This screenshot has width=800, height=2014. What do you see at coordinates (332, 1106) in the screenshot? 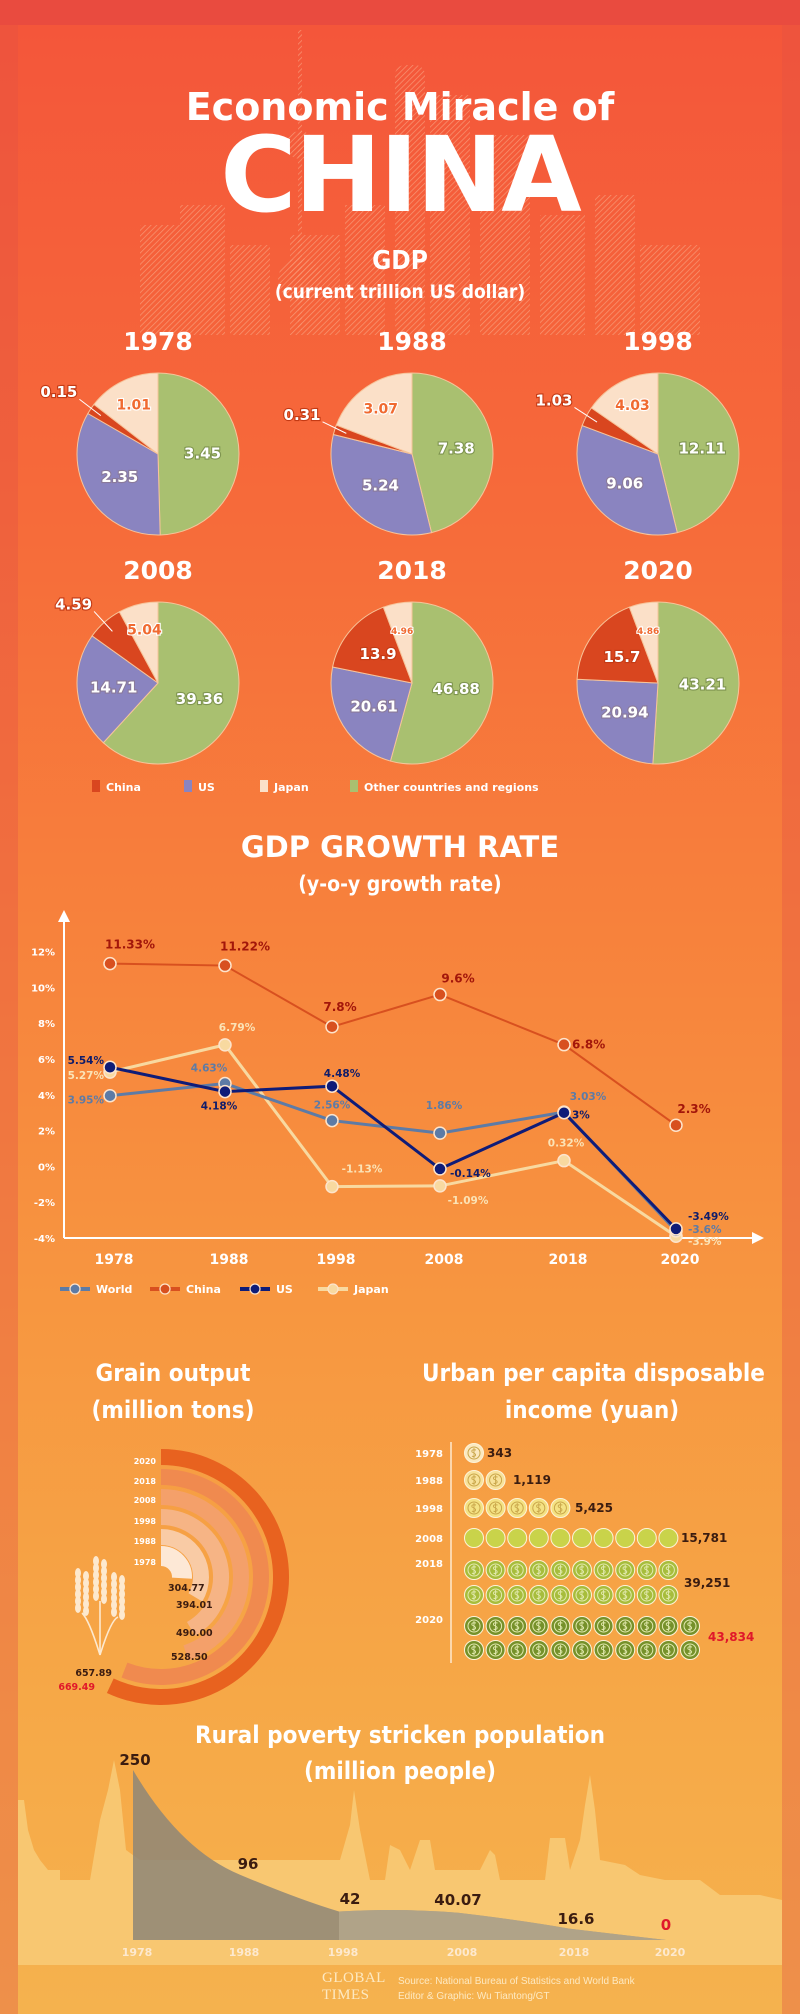
I see `data-label: 2.56%` at bounding box center [332, 1106].